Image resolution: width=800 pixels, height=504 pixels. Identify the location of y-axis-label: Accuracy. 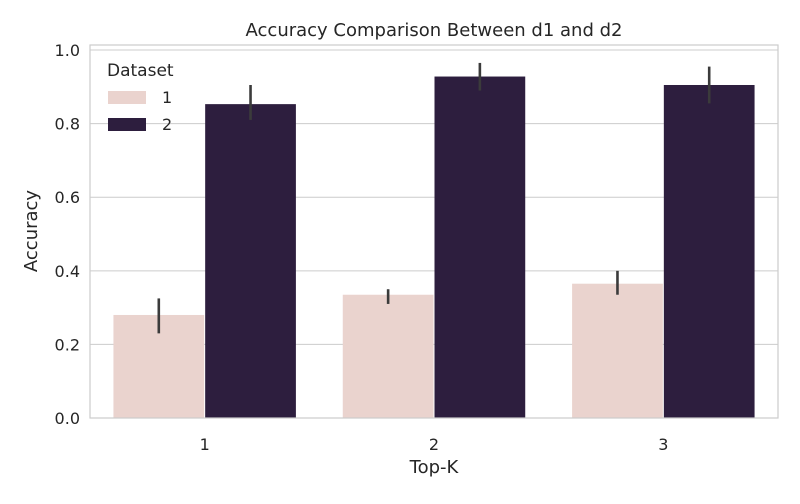
(31, 231).